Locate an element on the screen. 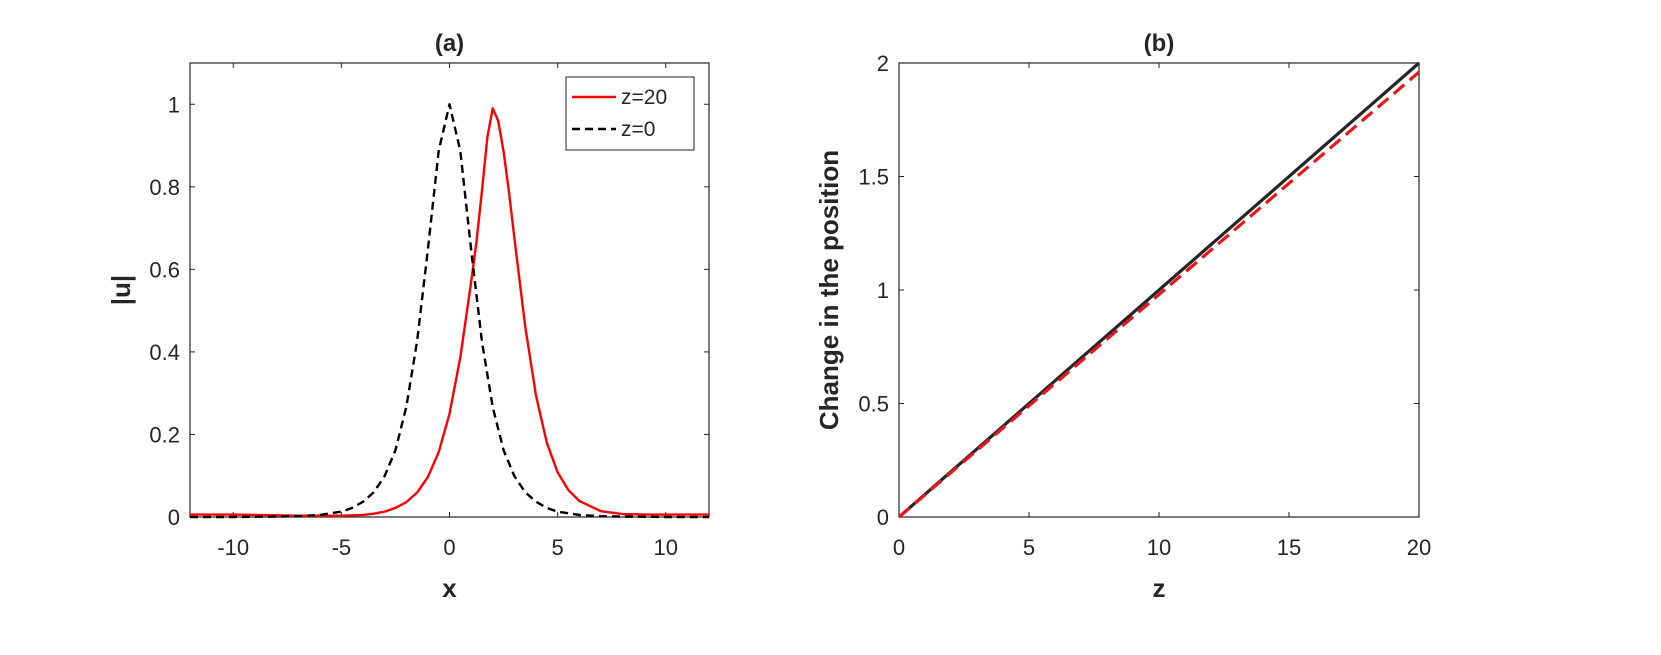  y-tick-label: 0.5 is located at coordinates (873, 404).